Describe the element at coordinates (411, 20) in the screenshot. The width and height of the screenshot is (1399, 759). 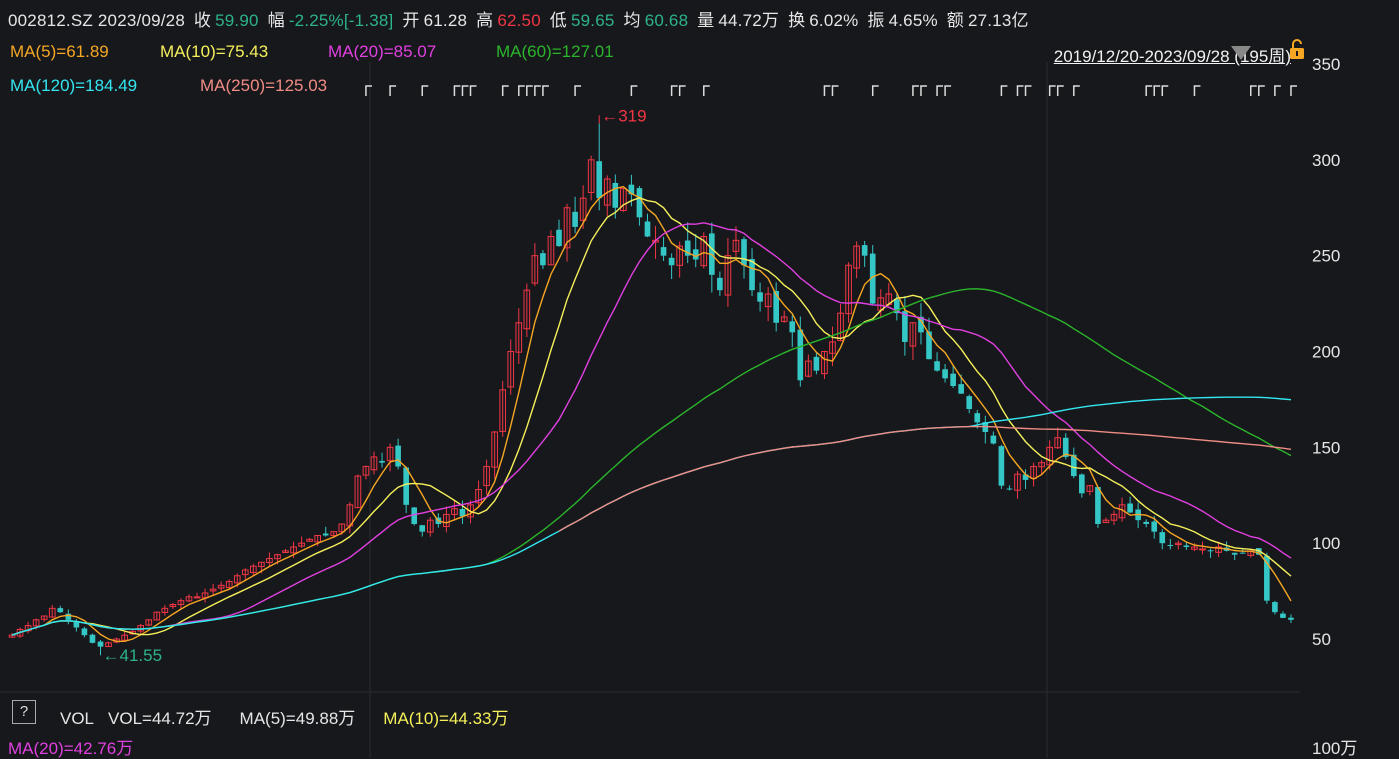
I see `open-label: 开` at that location.